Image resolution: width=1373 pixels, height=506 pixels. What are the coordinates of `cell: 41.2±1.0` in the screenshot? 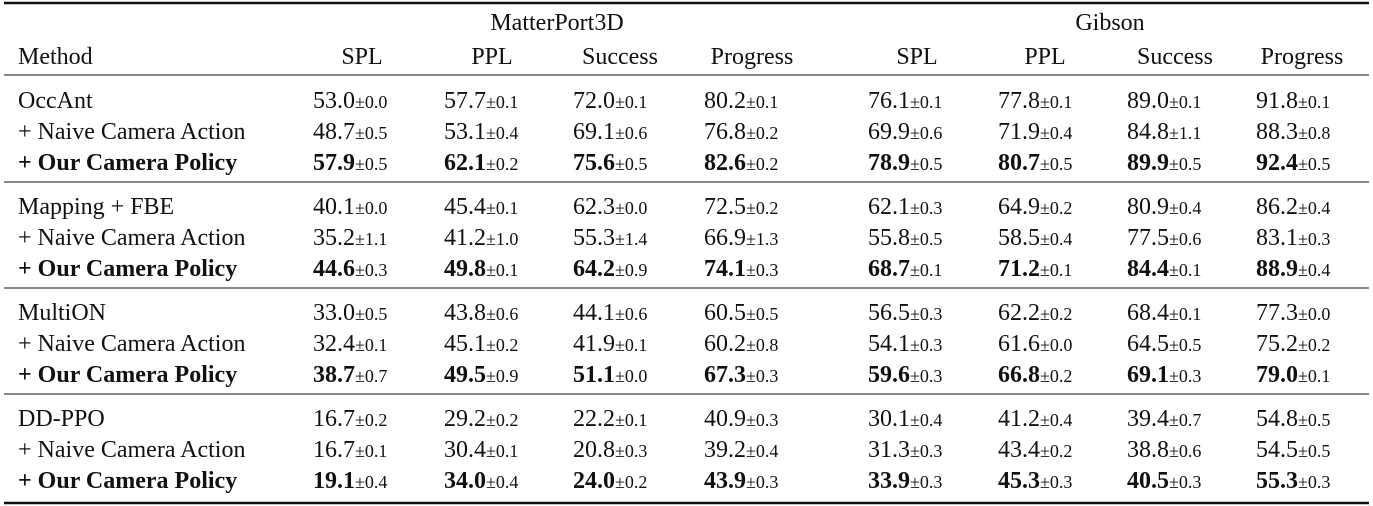 It's located at (481, 238).